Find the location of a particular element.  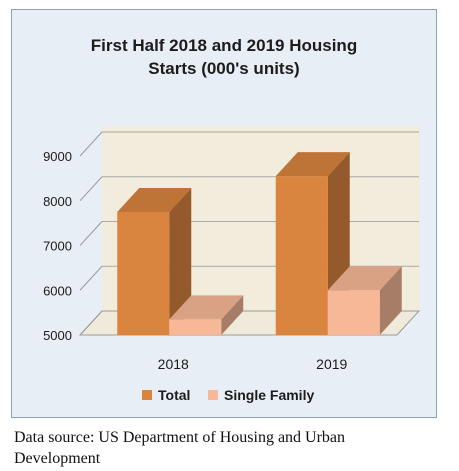

x-tick-label: 2019 is located at coordinates (331, 364).